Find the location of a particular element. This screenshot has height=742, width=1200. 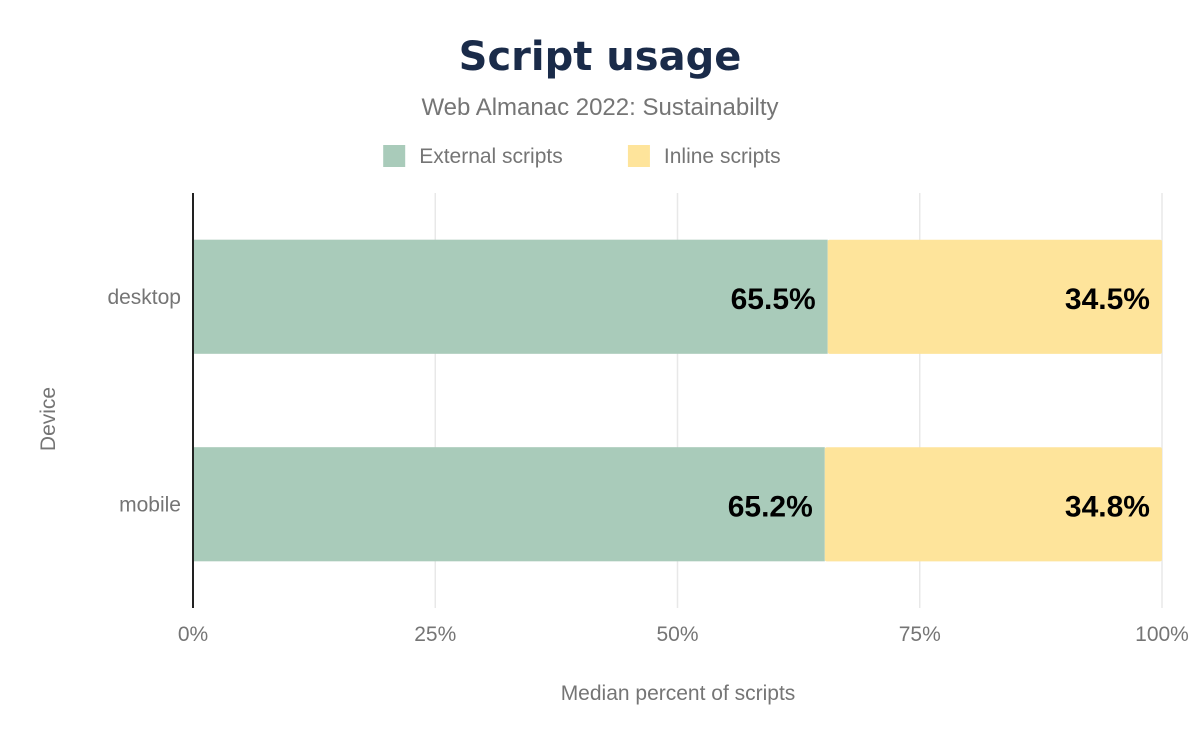

legend: External scripts Inline scripts is located at coordinates (582, 156).